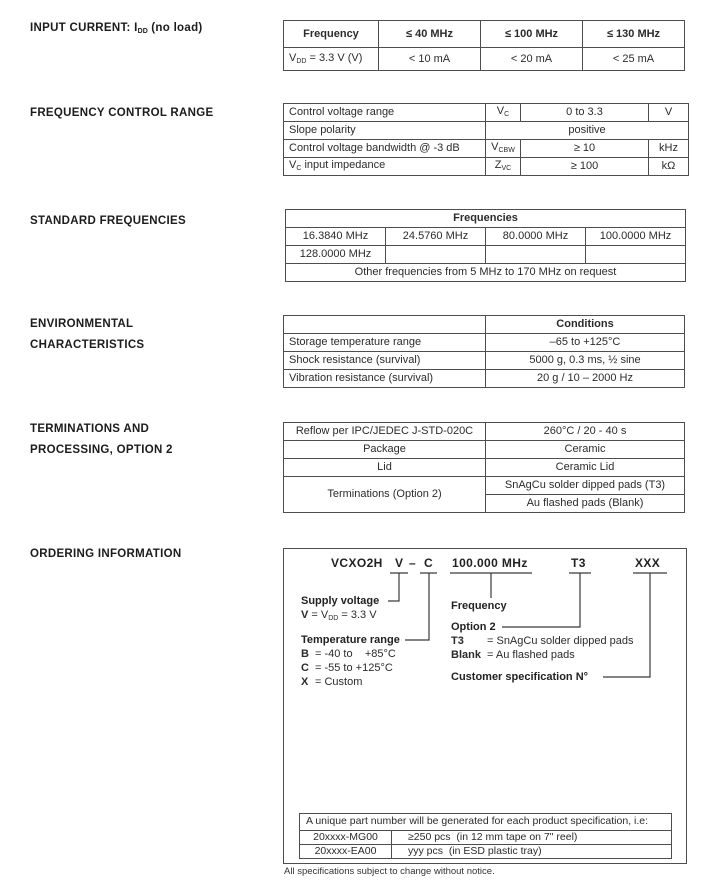 This screenshot has width=717, height=882. I want to click on value-cell: 5000 g, 0.3 ms, ½ sine, so click(585, 360).